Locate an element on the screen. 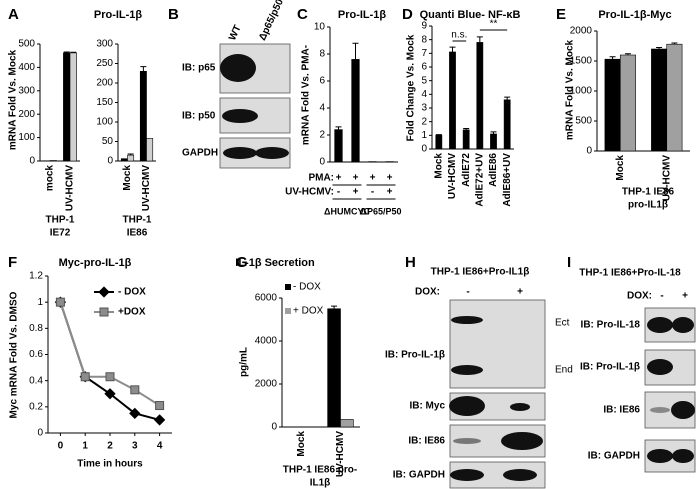  group-label: ΔP65/P50 is located at coordinates (381, 211).